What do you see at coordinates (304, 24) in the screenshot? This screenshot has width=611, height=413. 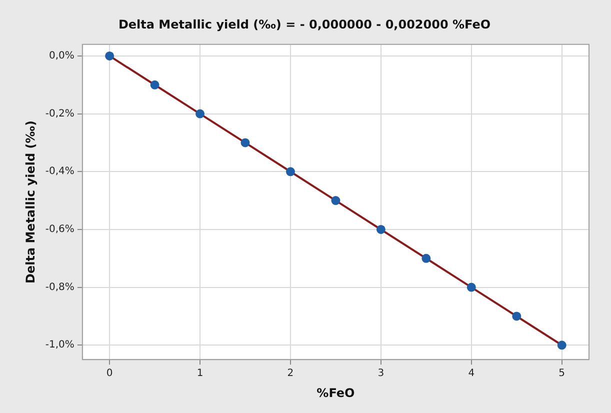 I see `chart-title: Delta Metallic yield (‰) = - 0,000000 - 0,002000 %FeO` at bounding box center [304, 24].